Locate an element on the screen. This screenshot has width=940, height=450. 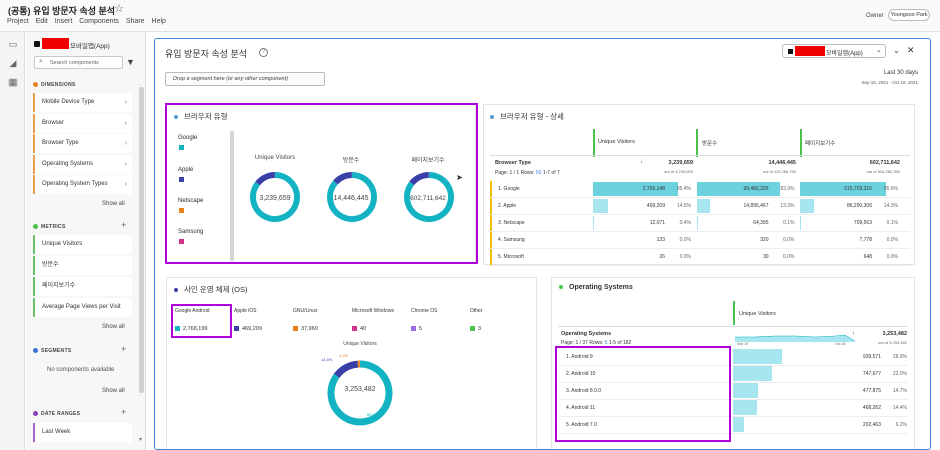
row-label: 1. Android 9 is located at coordinates (579, 357).